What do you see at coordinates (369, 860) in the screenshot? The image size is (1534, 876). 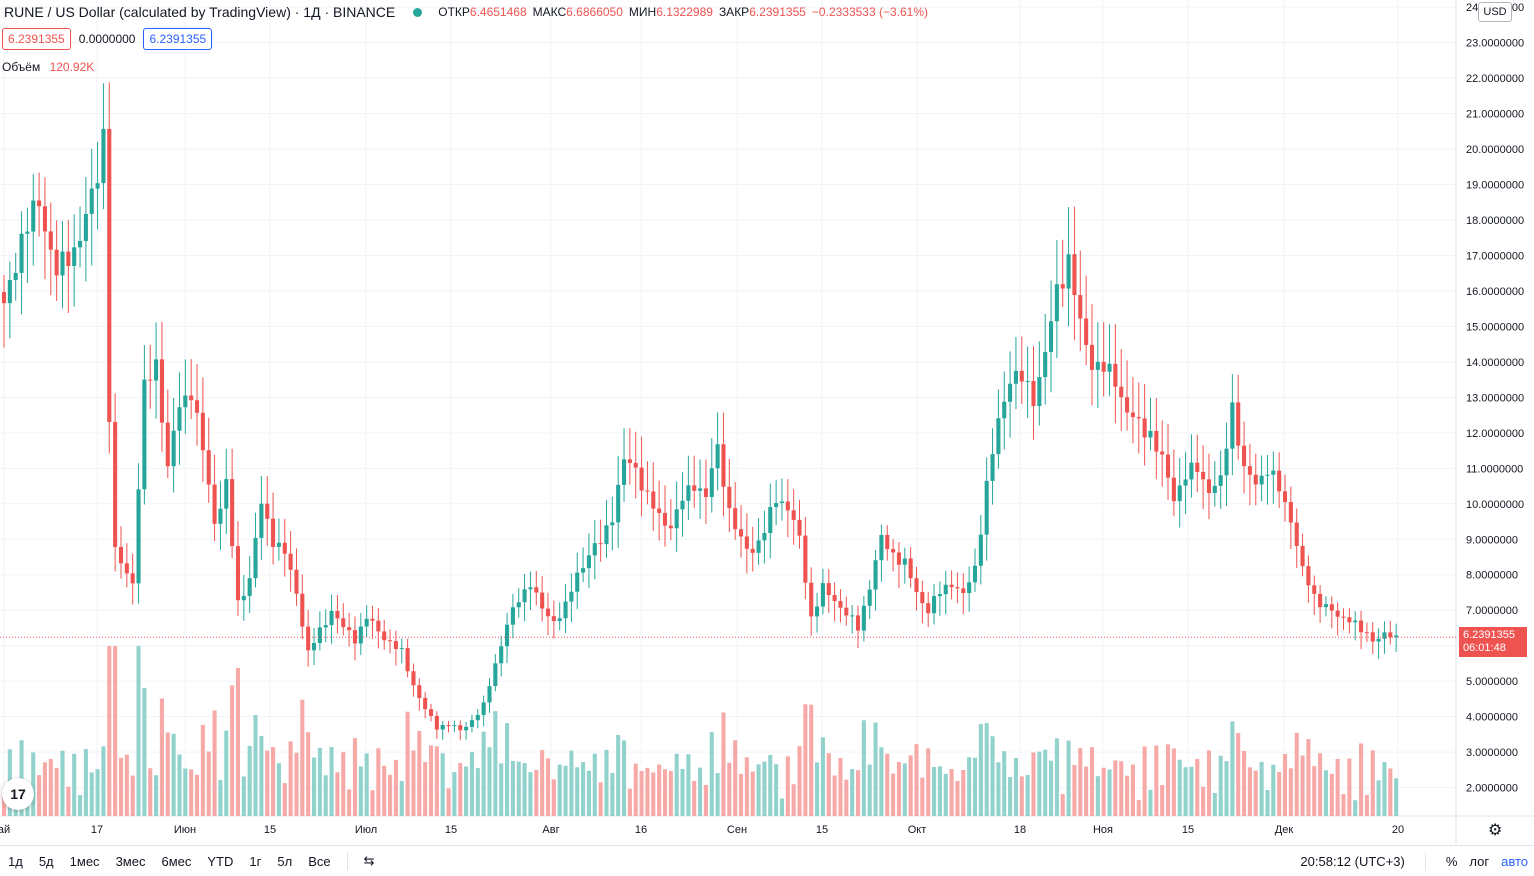 I see `date-range-icon: ⇆` at bounding box center [369, 860].